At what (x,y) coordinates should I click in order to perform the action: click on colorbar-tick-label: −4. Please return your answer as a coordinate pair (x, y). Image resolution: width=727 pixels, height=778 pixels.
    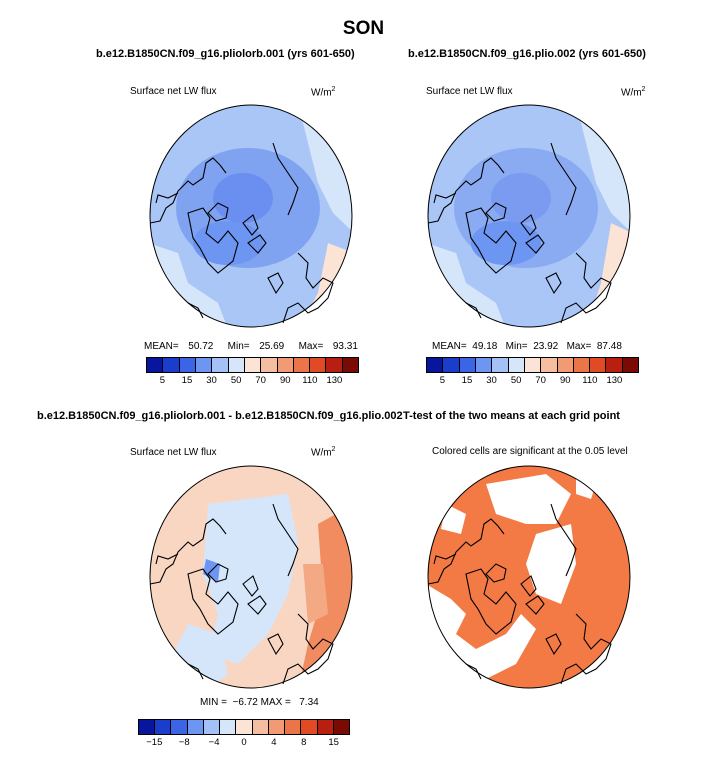
    Looking at the image, I should click on (214, 742).